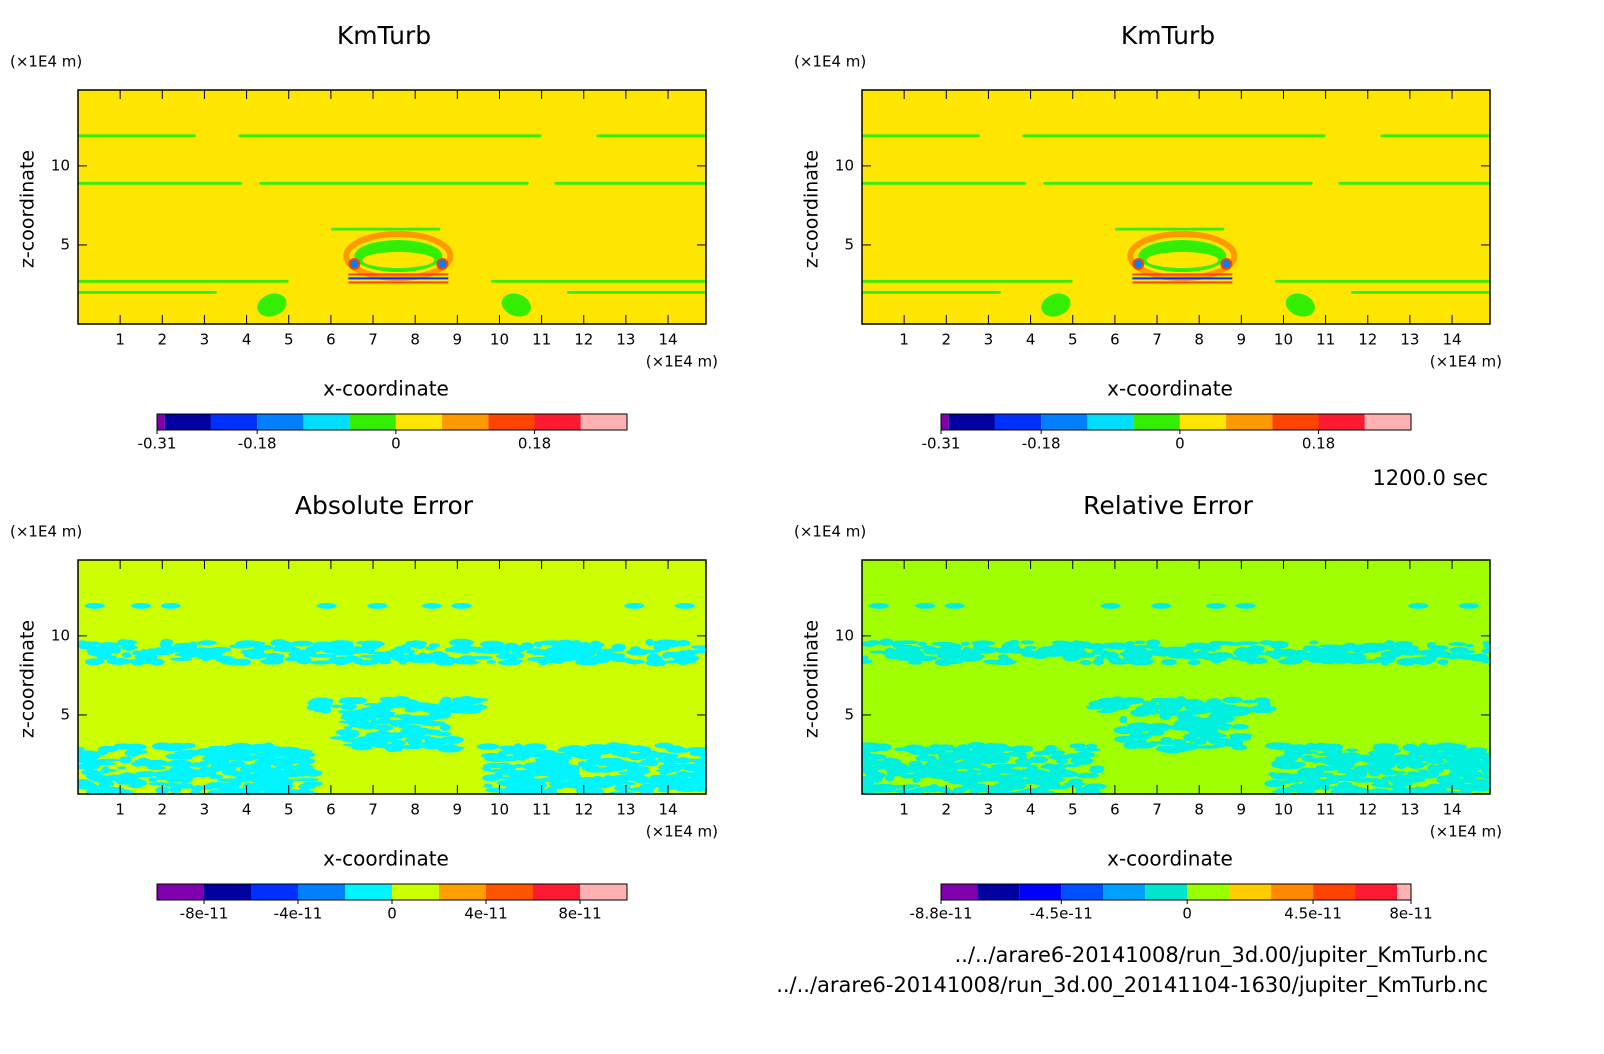  I want to click on colorbar-tick-label: -4e-11, so click(298, 914).